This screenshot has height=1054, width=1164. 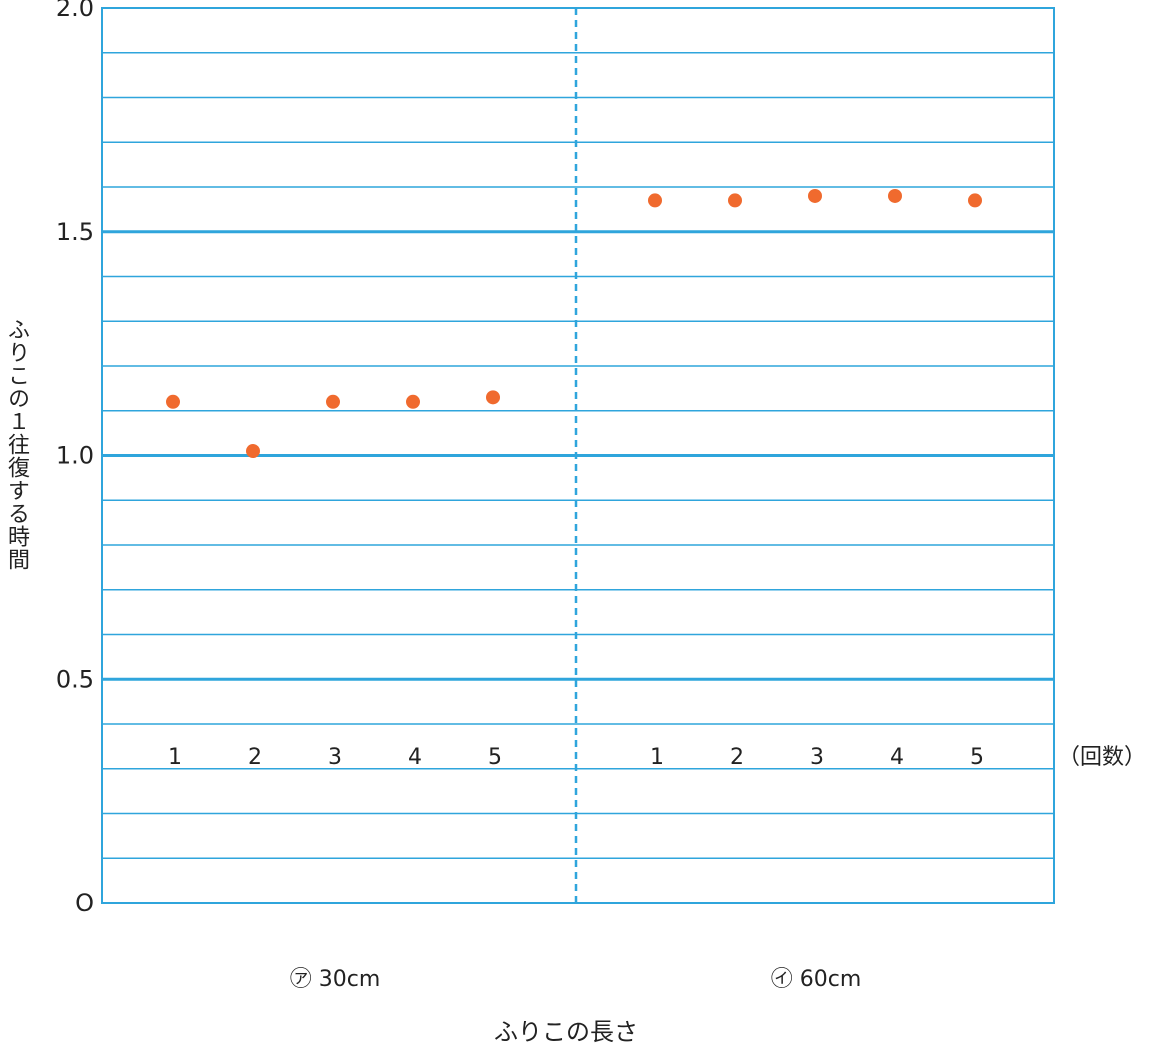 What do you see at coordinates (75, 679) in the screenshot?
I see `y-tick-label: 0.5` at bounding box center [75, 679].